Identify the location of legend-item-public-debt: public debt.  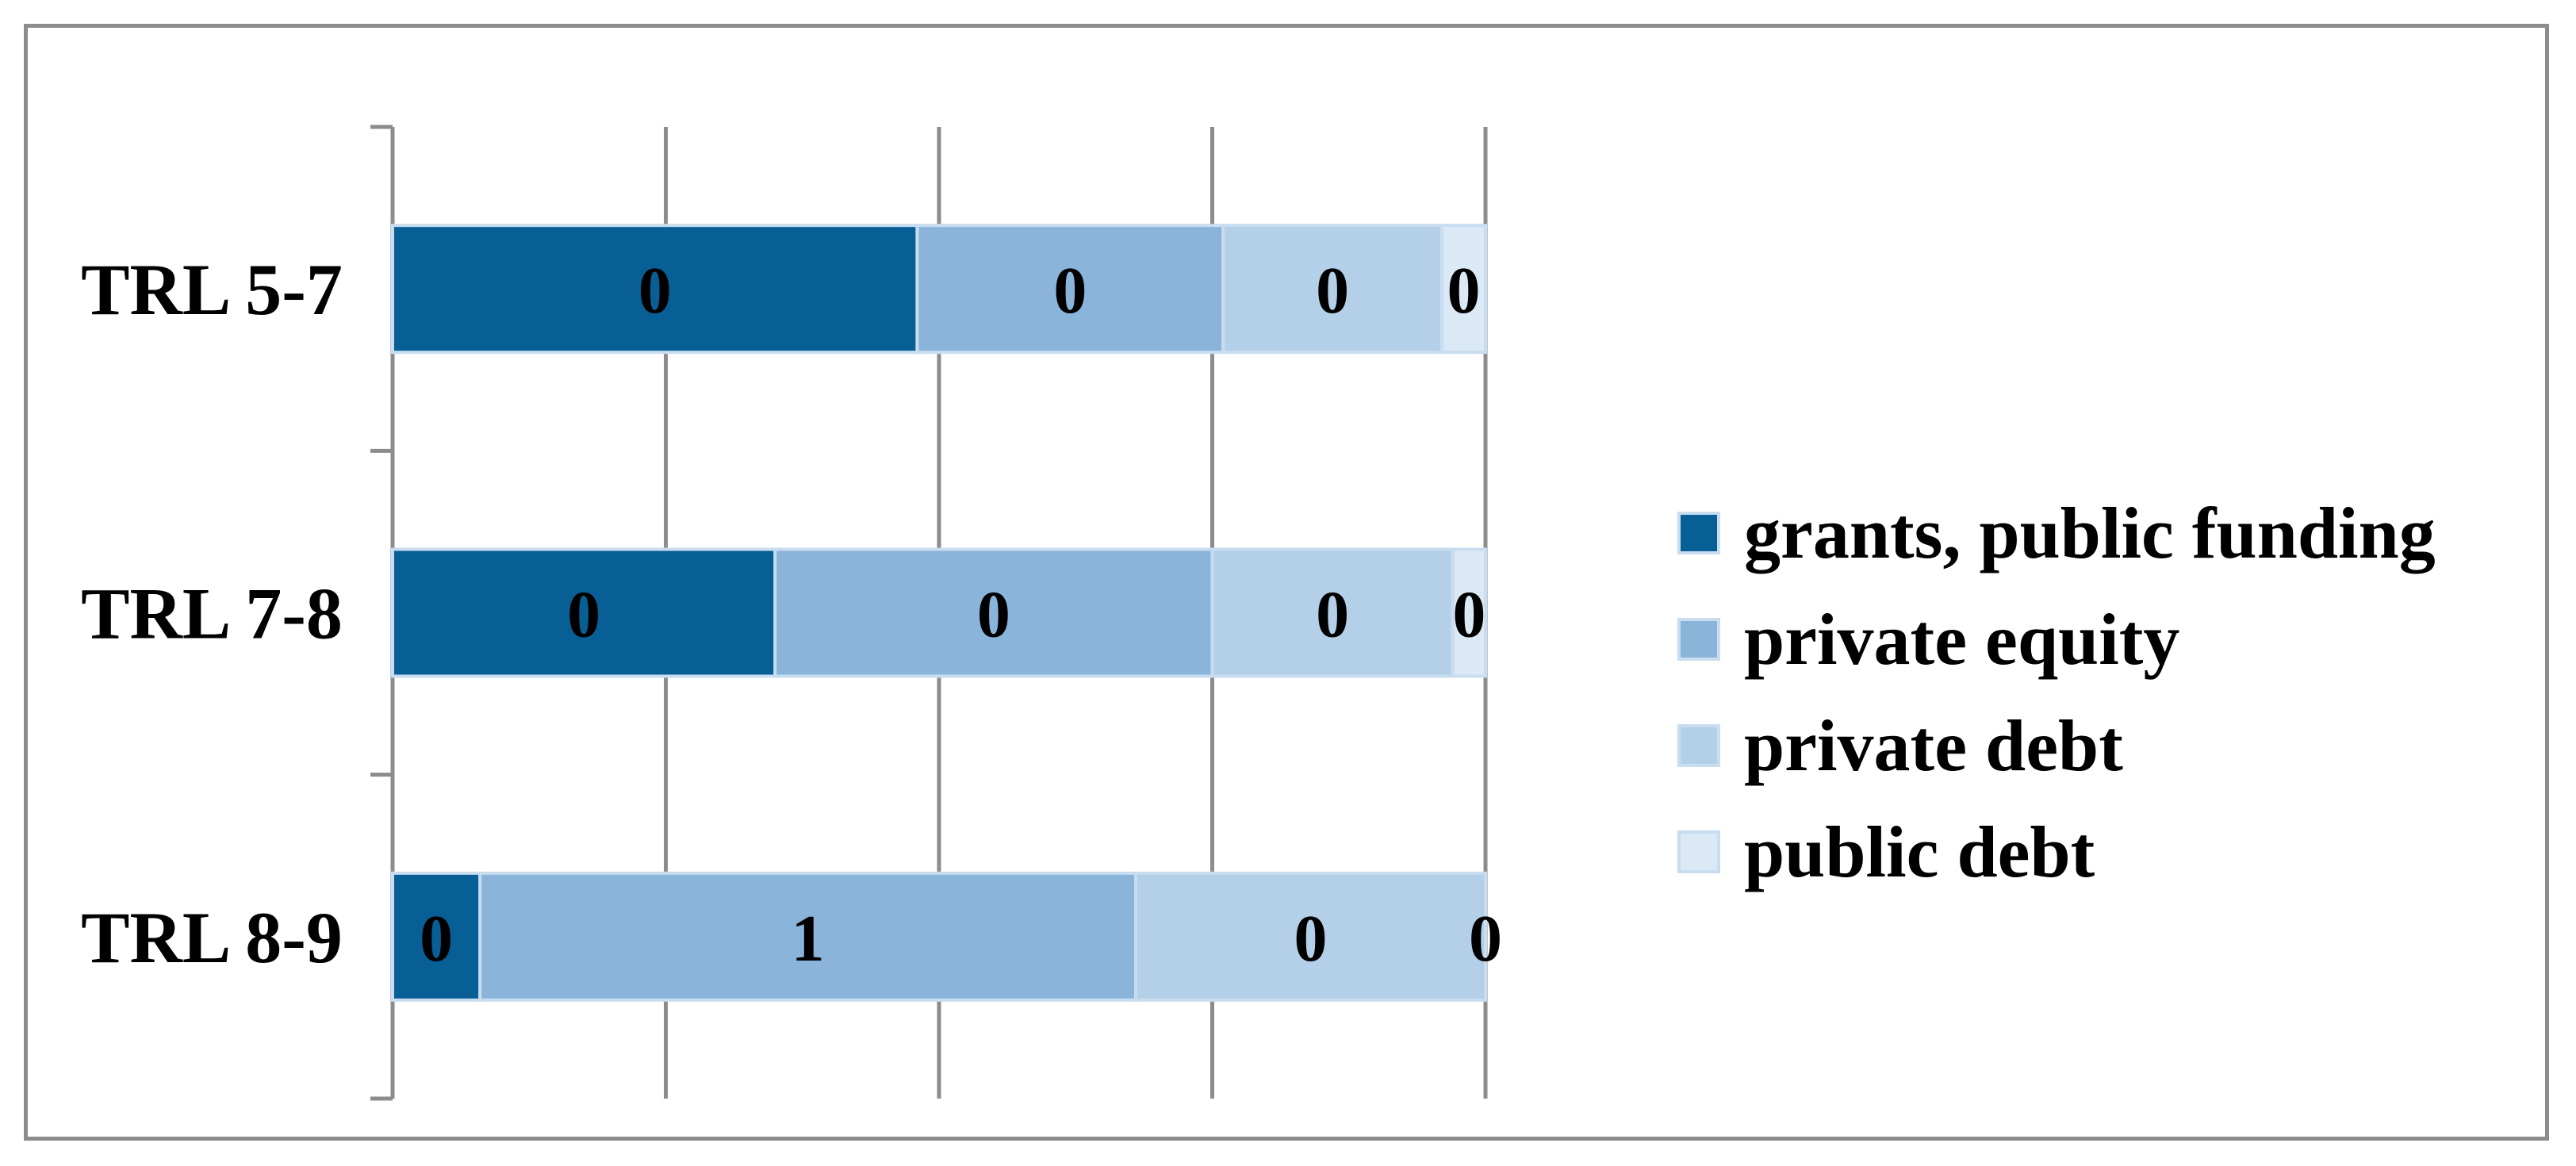
(2057, 852).